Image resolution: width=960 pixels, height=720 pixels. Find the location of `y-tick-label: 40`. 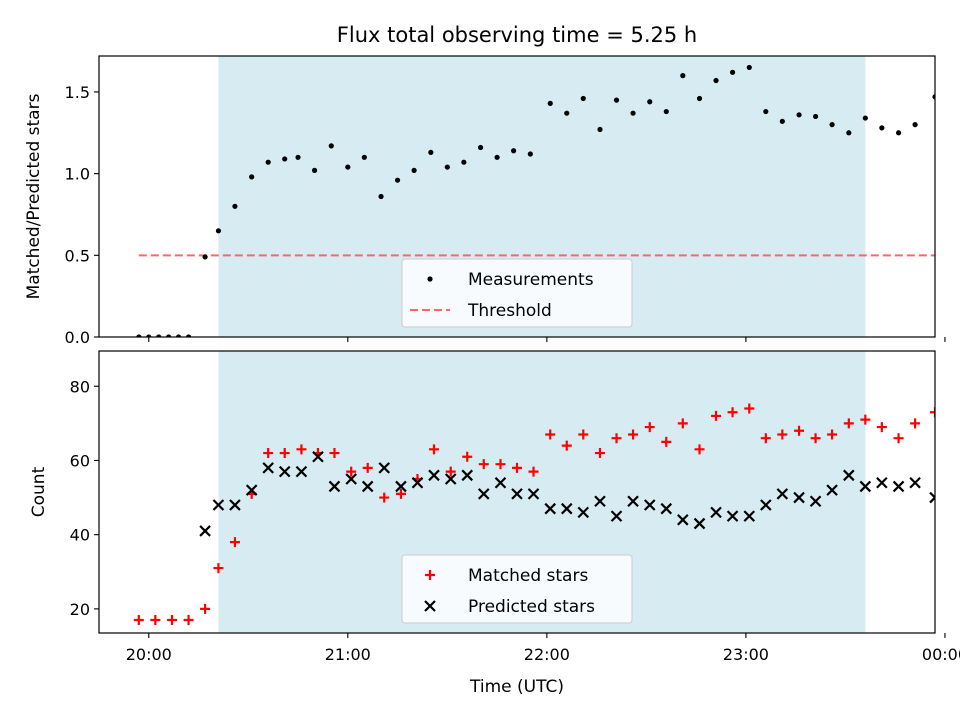

y-tick-label: 40 is located at coordinates (80, 535).